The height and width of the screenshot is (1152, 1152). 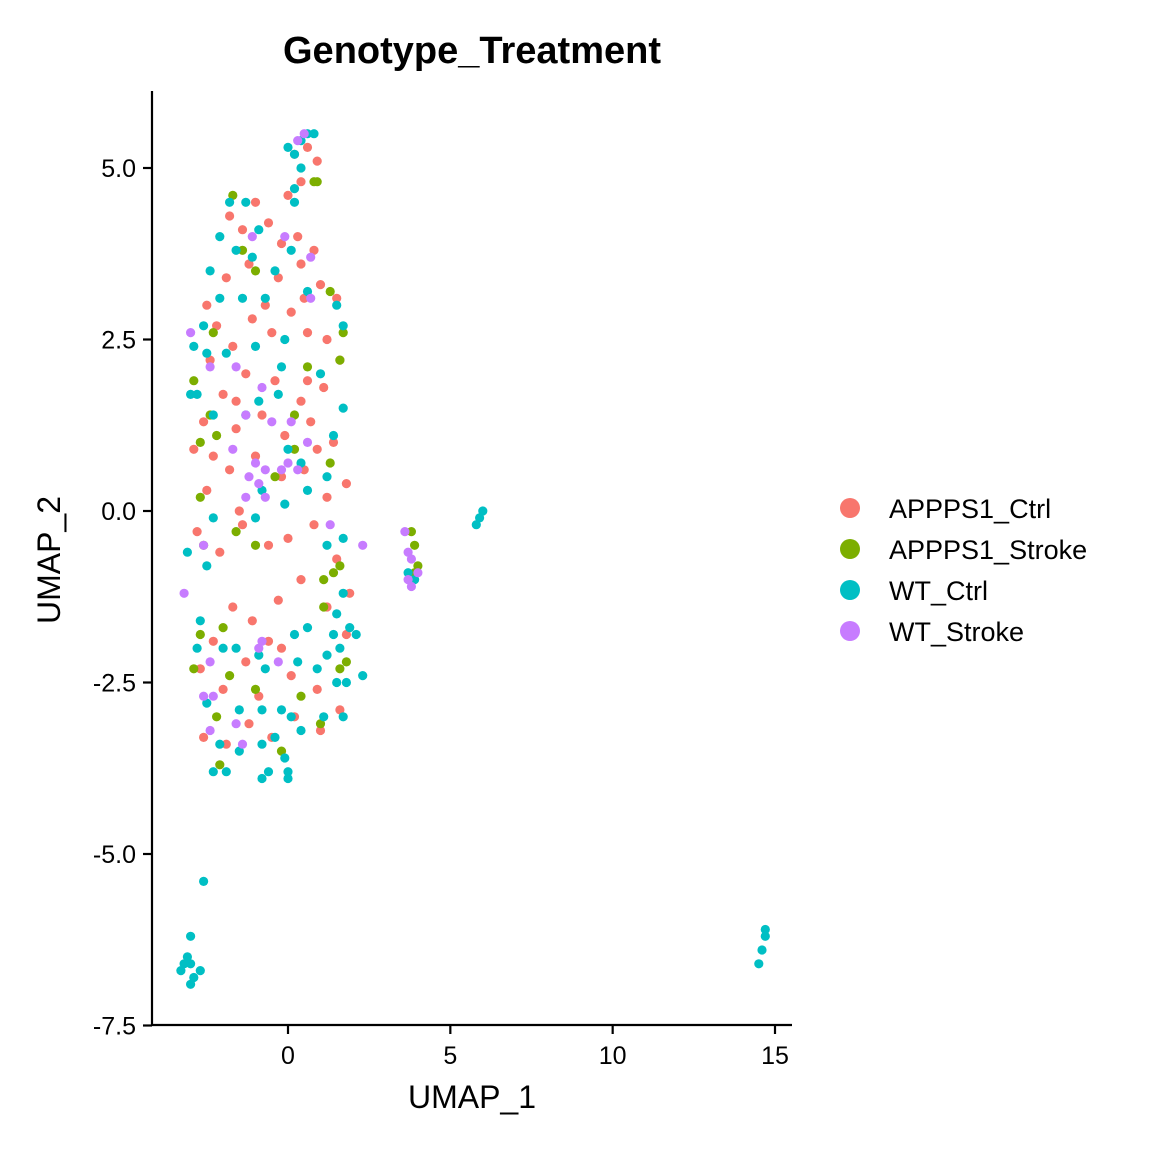 What do you see at coordinates (850, 590) in the screenshot?
I see `legend-key-WT_Ctrl` at bounding box center [850, 590].